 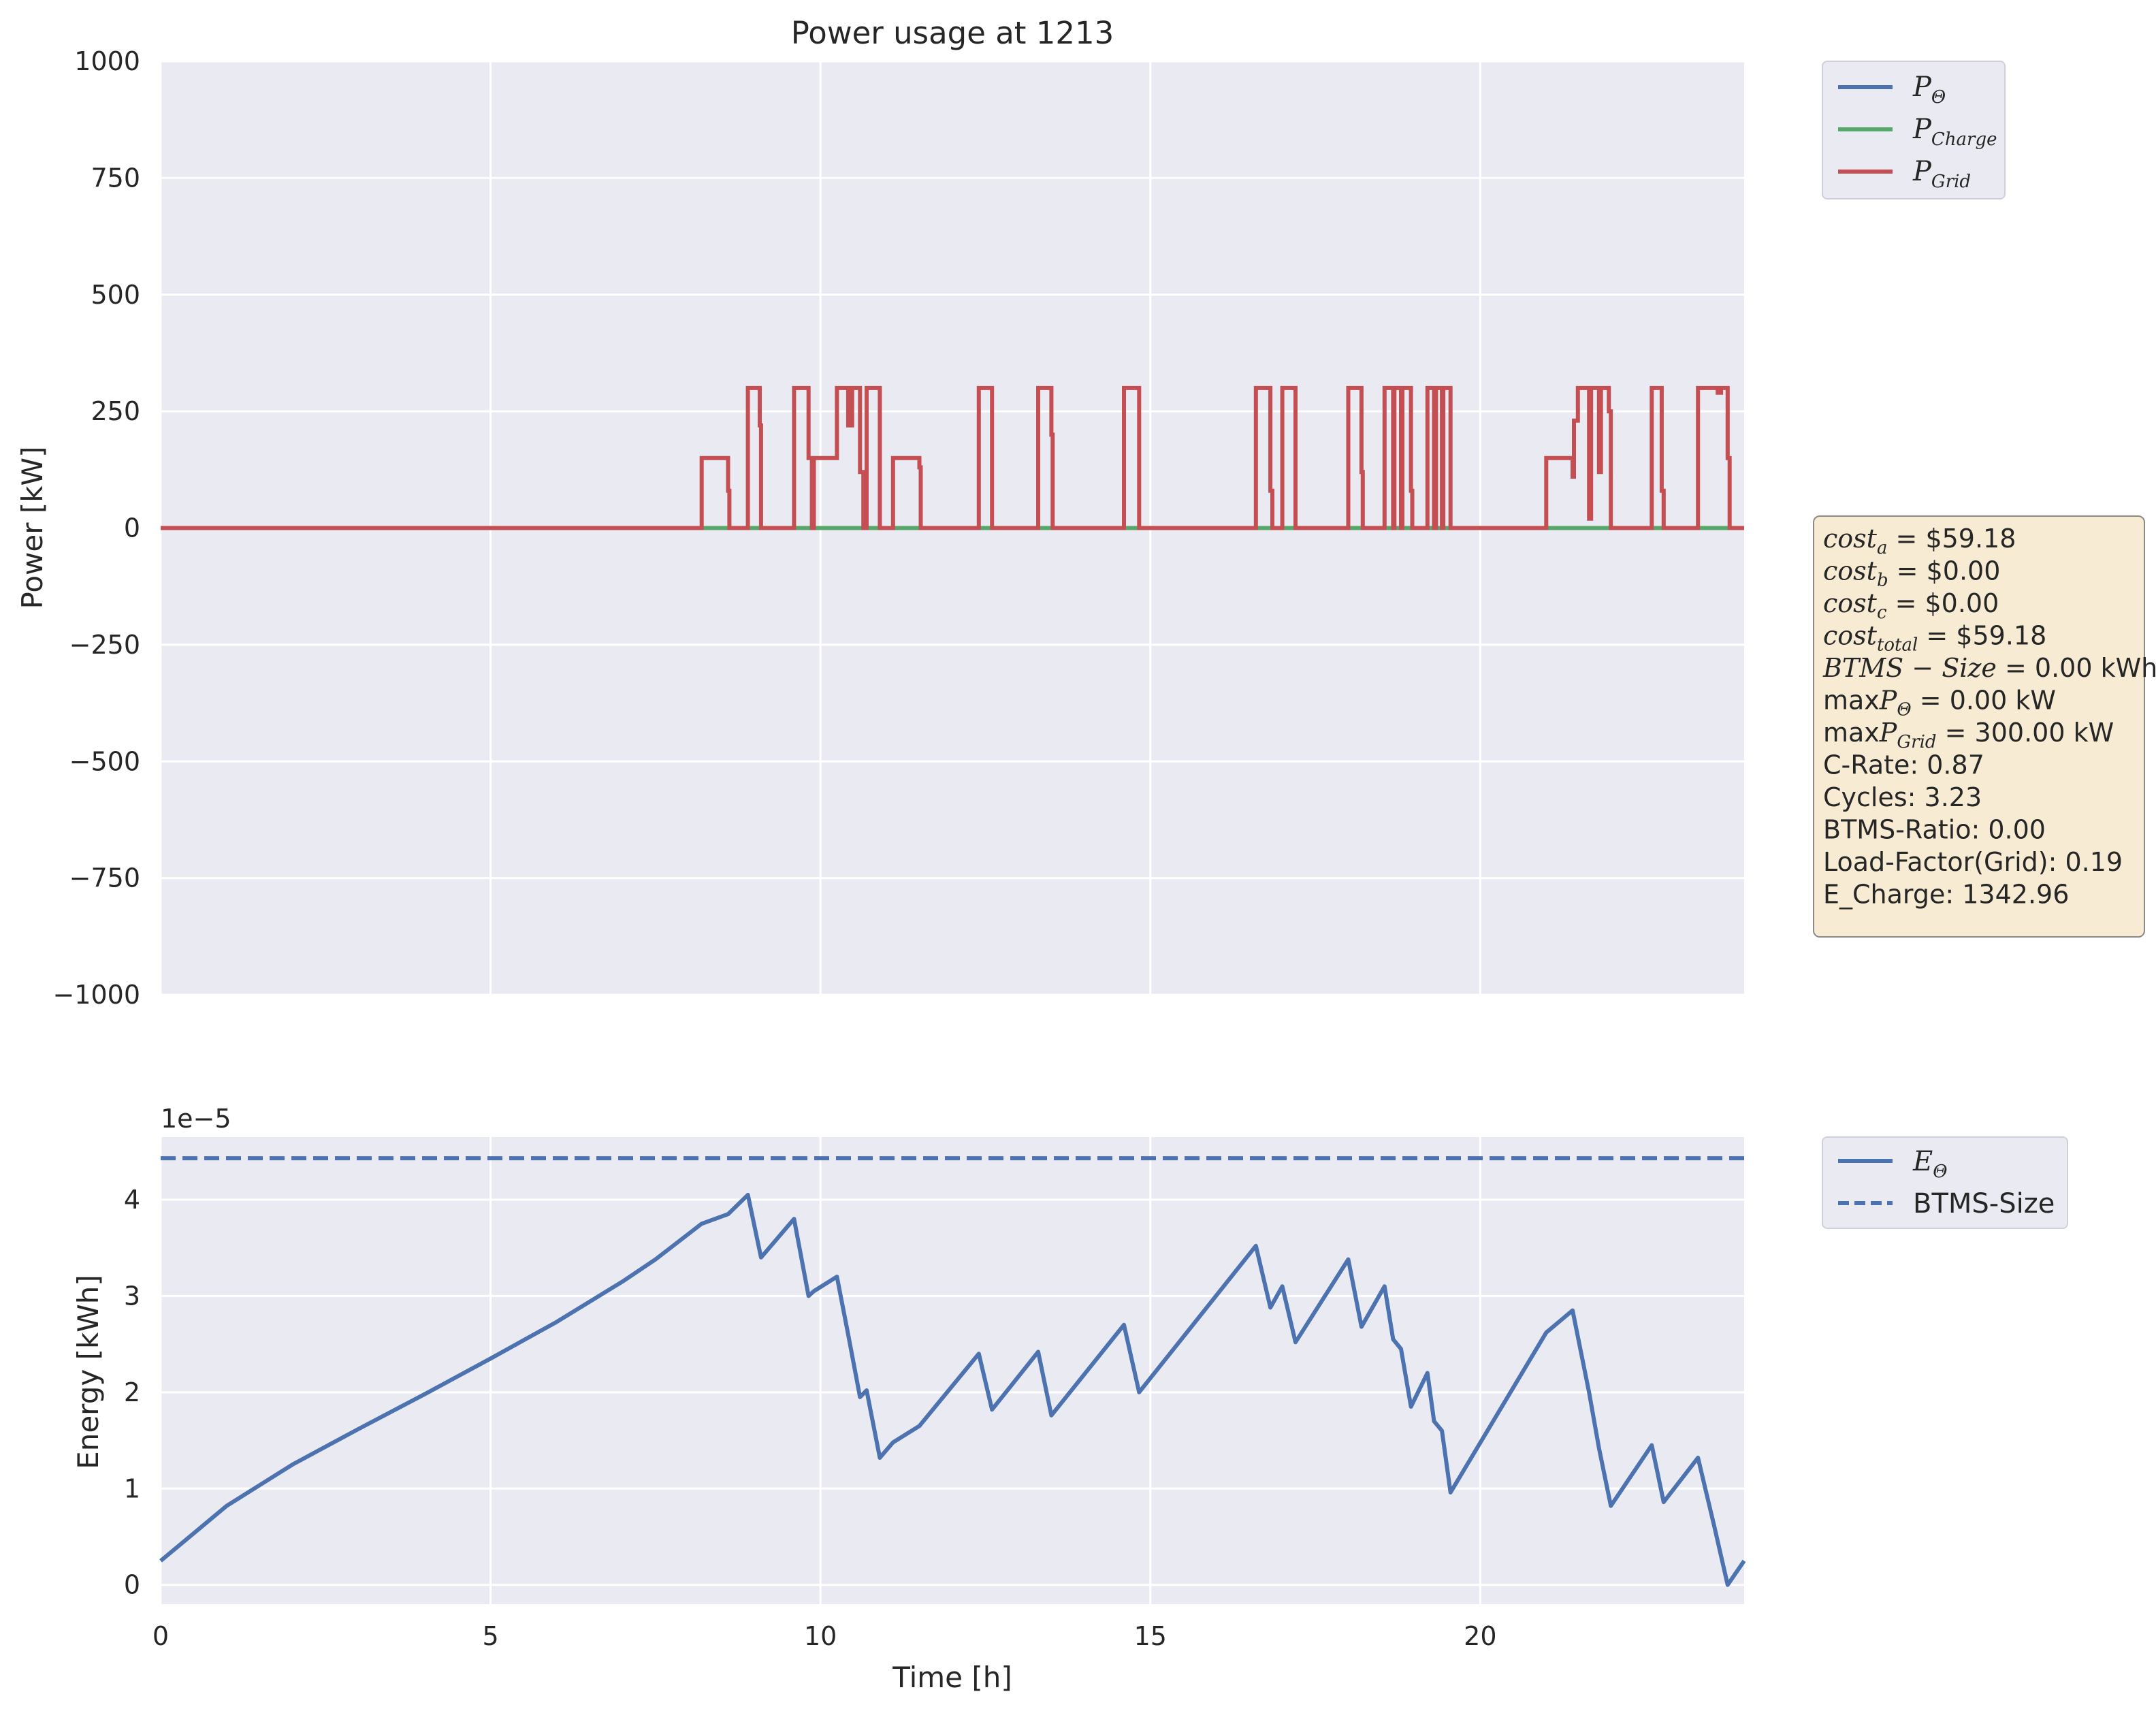 I want to click on annotation-line-9: BTMS-Ratio: 0.00, so click(x=1935, y=830).